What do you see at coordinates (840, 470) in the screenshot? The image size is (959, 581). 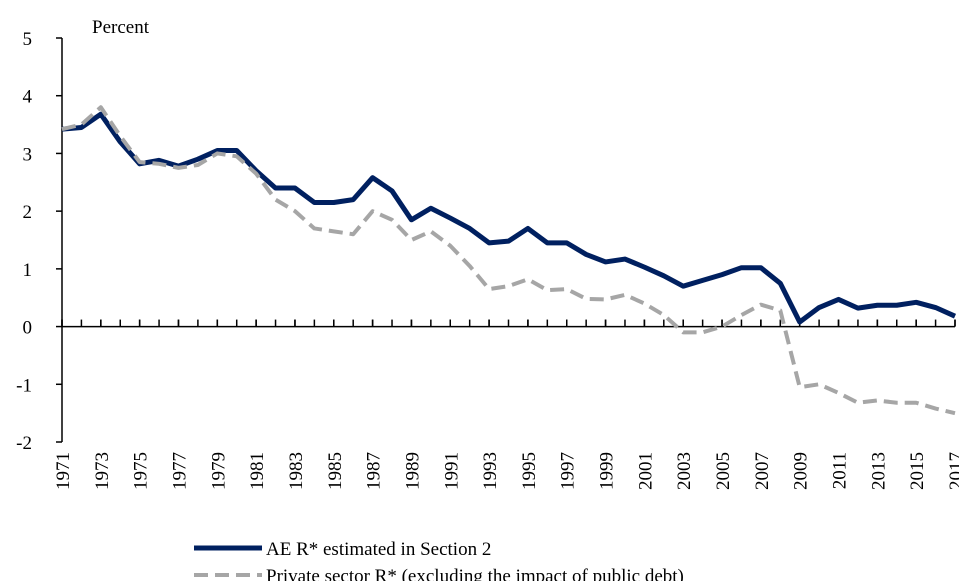 I see `x-tick-label: 2011` at bounding box center [840, 470].